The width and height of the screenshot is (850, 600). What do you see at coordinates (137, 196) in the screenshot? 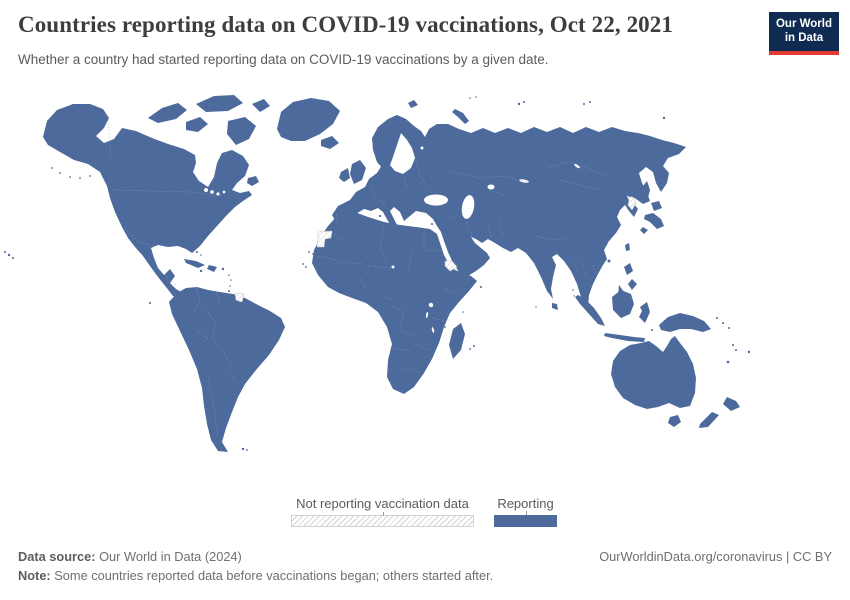
I see `landmass-north-america` at bounding box center [137, 196].